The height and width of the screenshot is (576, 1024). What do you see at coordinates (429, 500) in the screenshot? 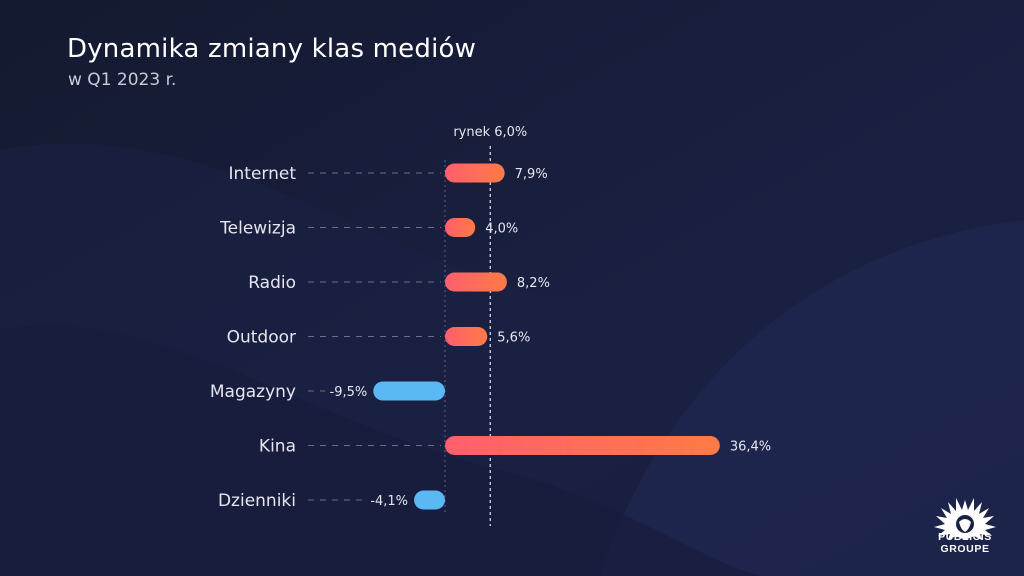
I see `bar-dzienniki` at bounding box center [429, 500].